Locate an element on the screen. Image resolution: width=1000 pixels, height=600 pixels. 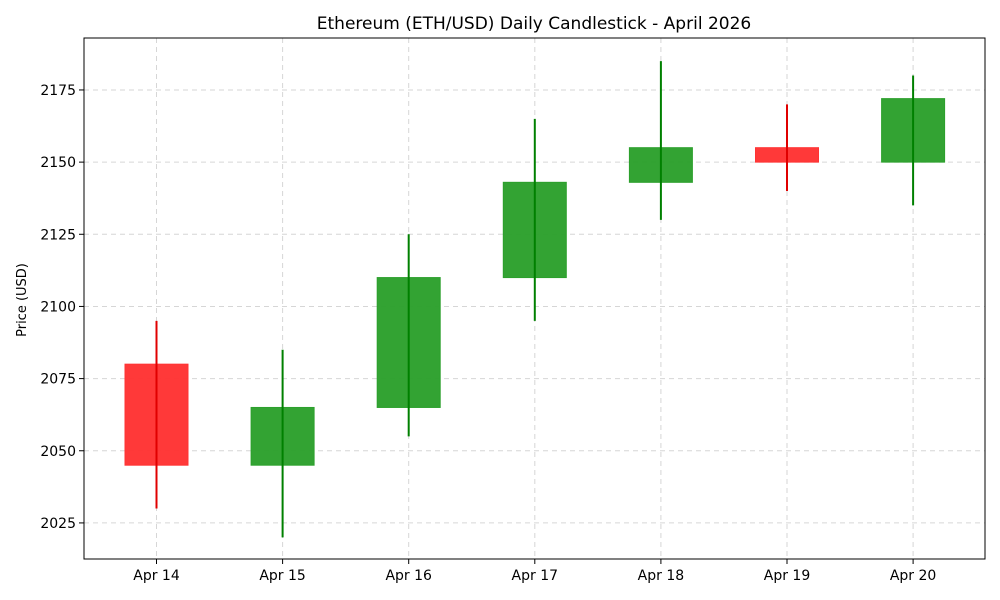
x-tick-label: Apr 18 is located at coordinates (661, 576).